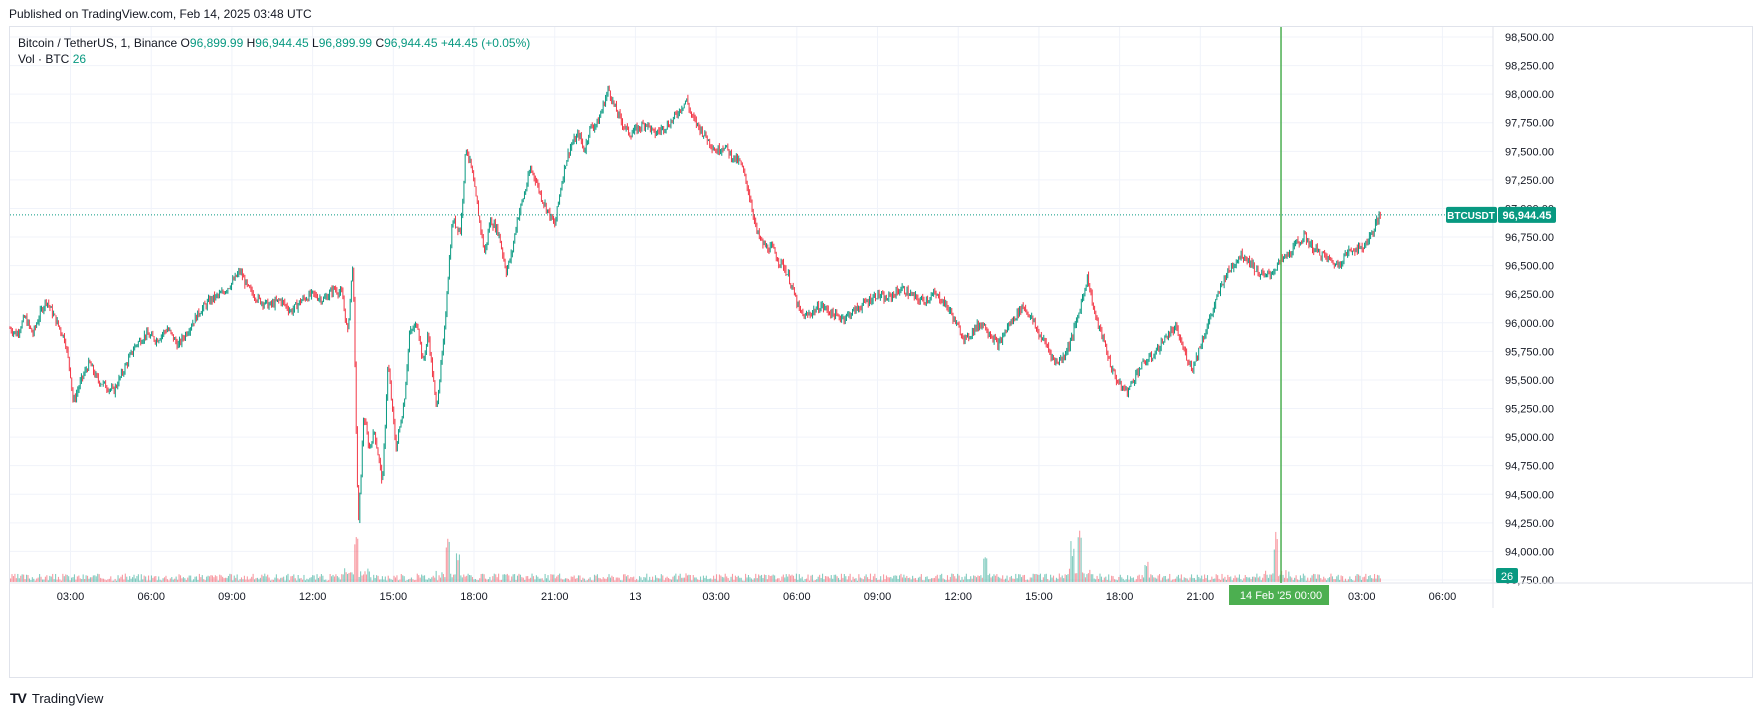 This screenshot has height=716, width=1755. What do you see at coordinates (1201, 597) in the screenshot?
I see `x-tick-label: 21:00` at bounding box center [1201, 597].